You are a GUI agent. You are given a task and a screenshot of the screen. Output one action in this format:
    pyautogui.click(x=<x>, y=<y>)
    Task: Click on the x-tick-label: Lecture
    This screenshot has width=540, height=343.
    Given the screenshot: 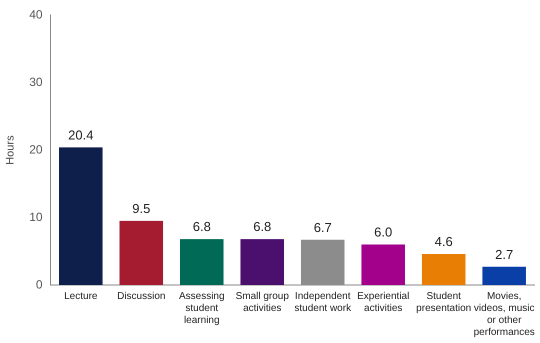 What is the action you would take?
    pyautogui.click(x=81, y=296)
    